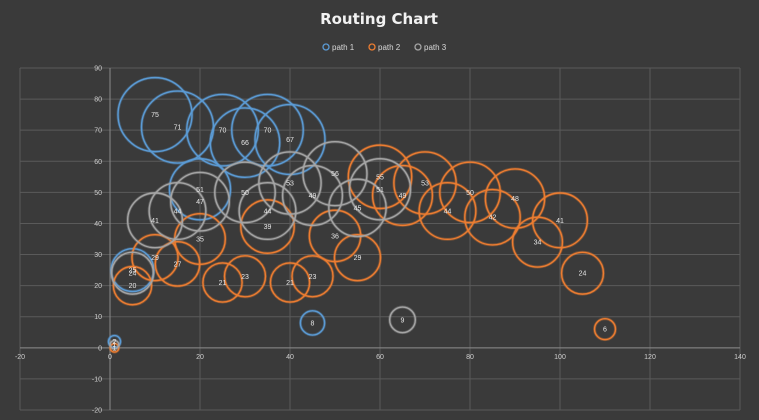 Image resolution: width=759 pixels, height=420 pixels. I want to click on y-tick-label: -20, so click(97, 411).